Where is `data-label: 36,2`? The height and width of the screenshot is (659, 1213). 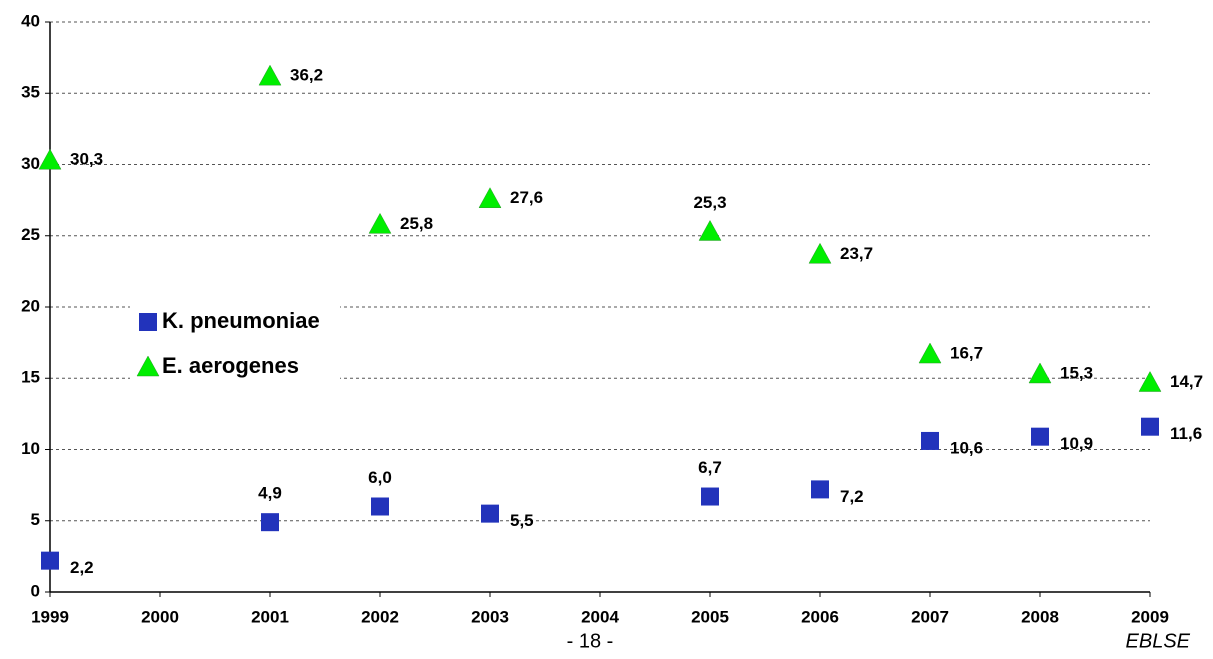 data-label: 36,2 is located at coordinates (306, 75).